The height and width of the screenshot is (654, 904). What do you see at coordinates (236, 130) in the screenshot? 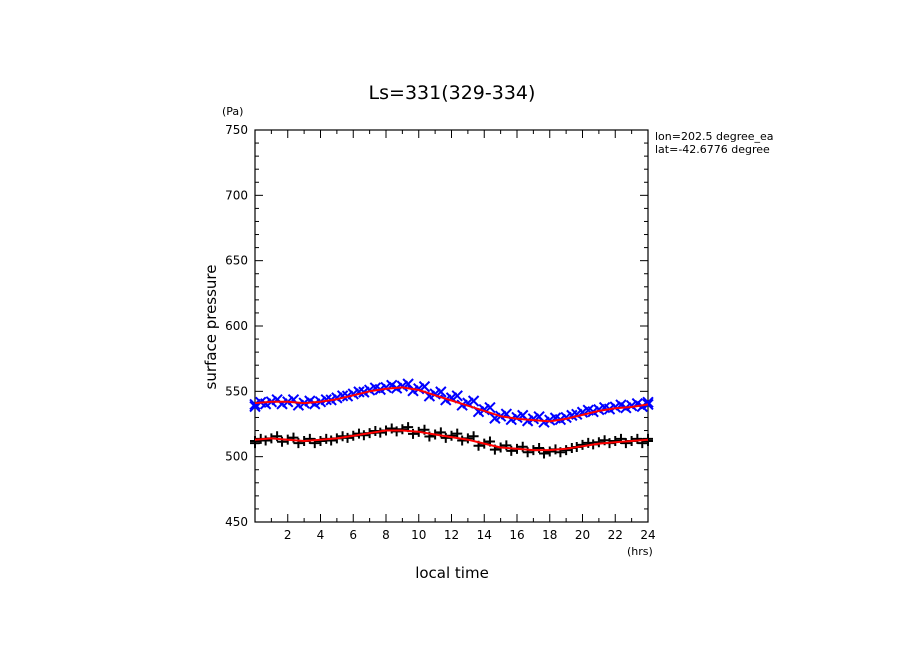
I see `y-tick-label: 750` at bounding box center [236, 130].